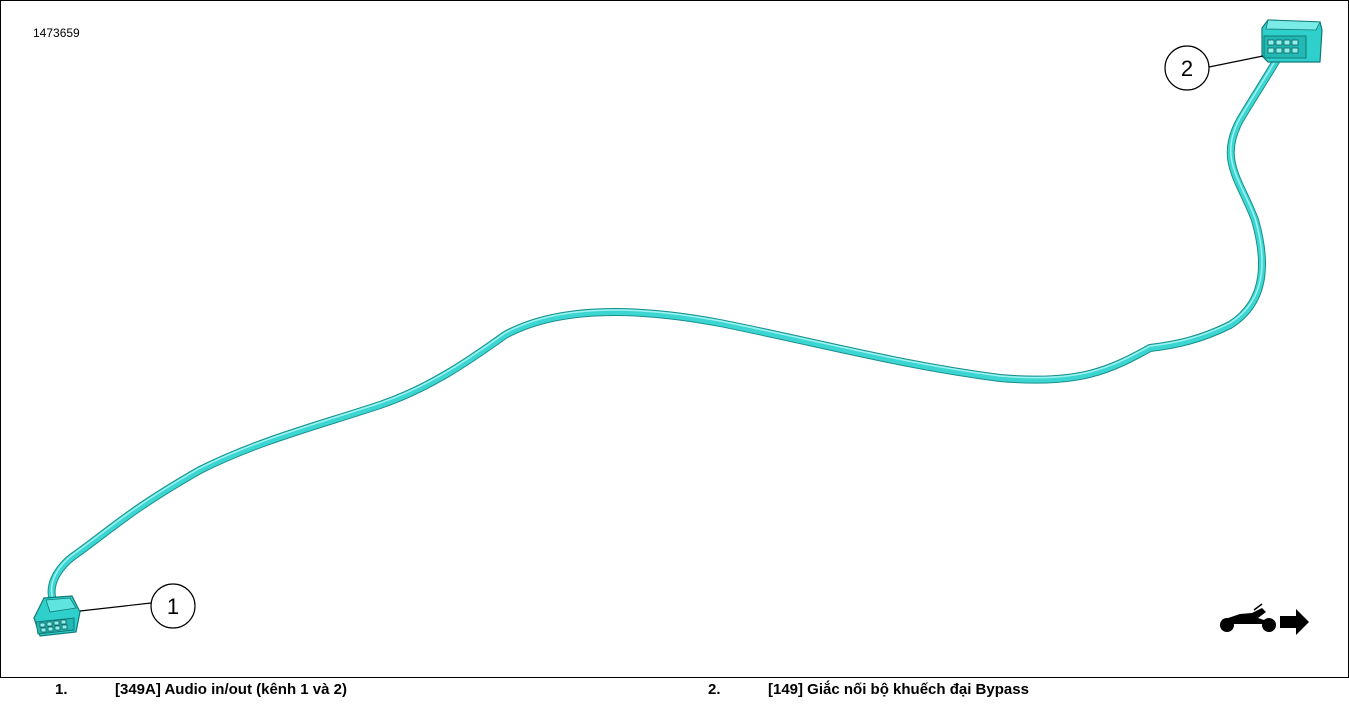 Image resolution: width=1349 pixels, height=704 pixels. Describe the element at coordinates (1214, 68) in the screenshot. I see `callout-2: 2` at that location.